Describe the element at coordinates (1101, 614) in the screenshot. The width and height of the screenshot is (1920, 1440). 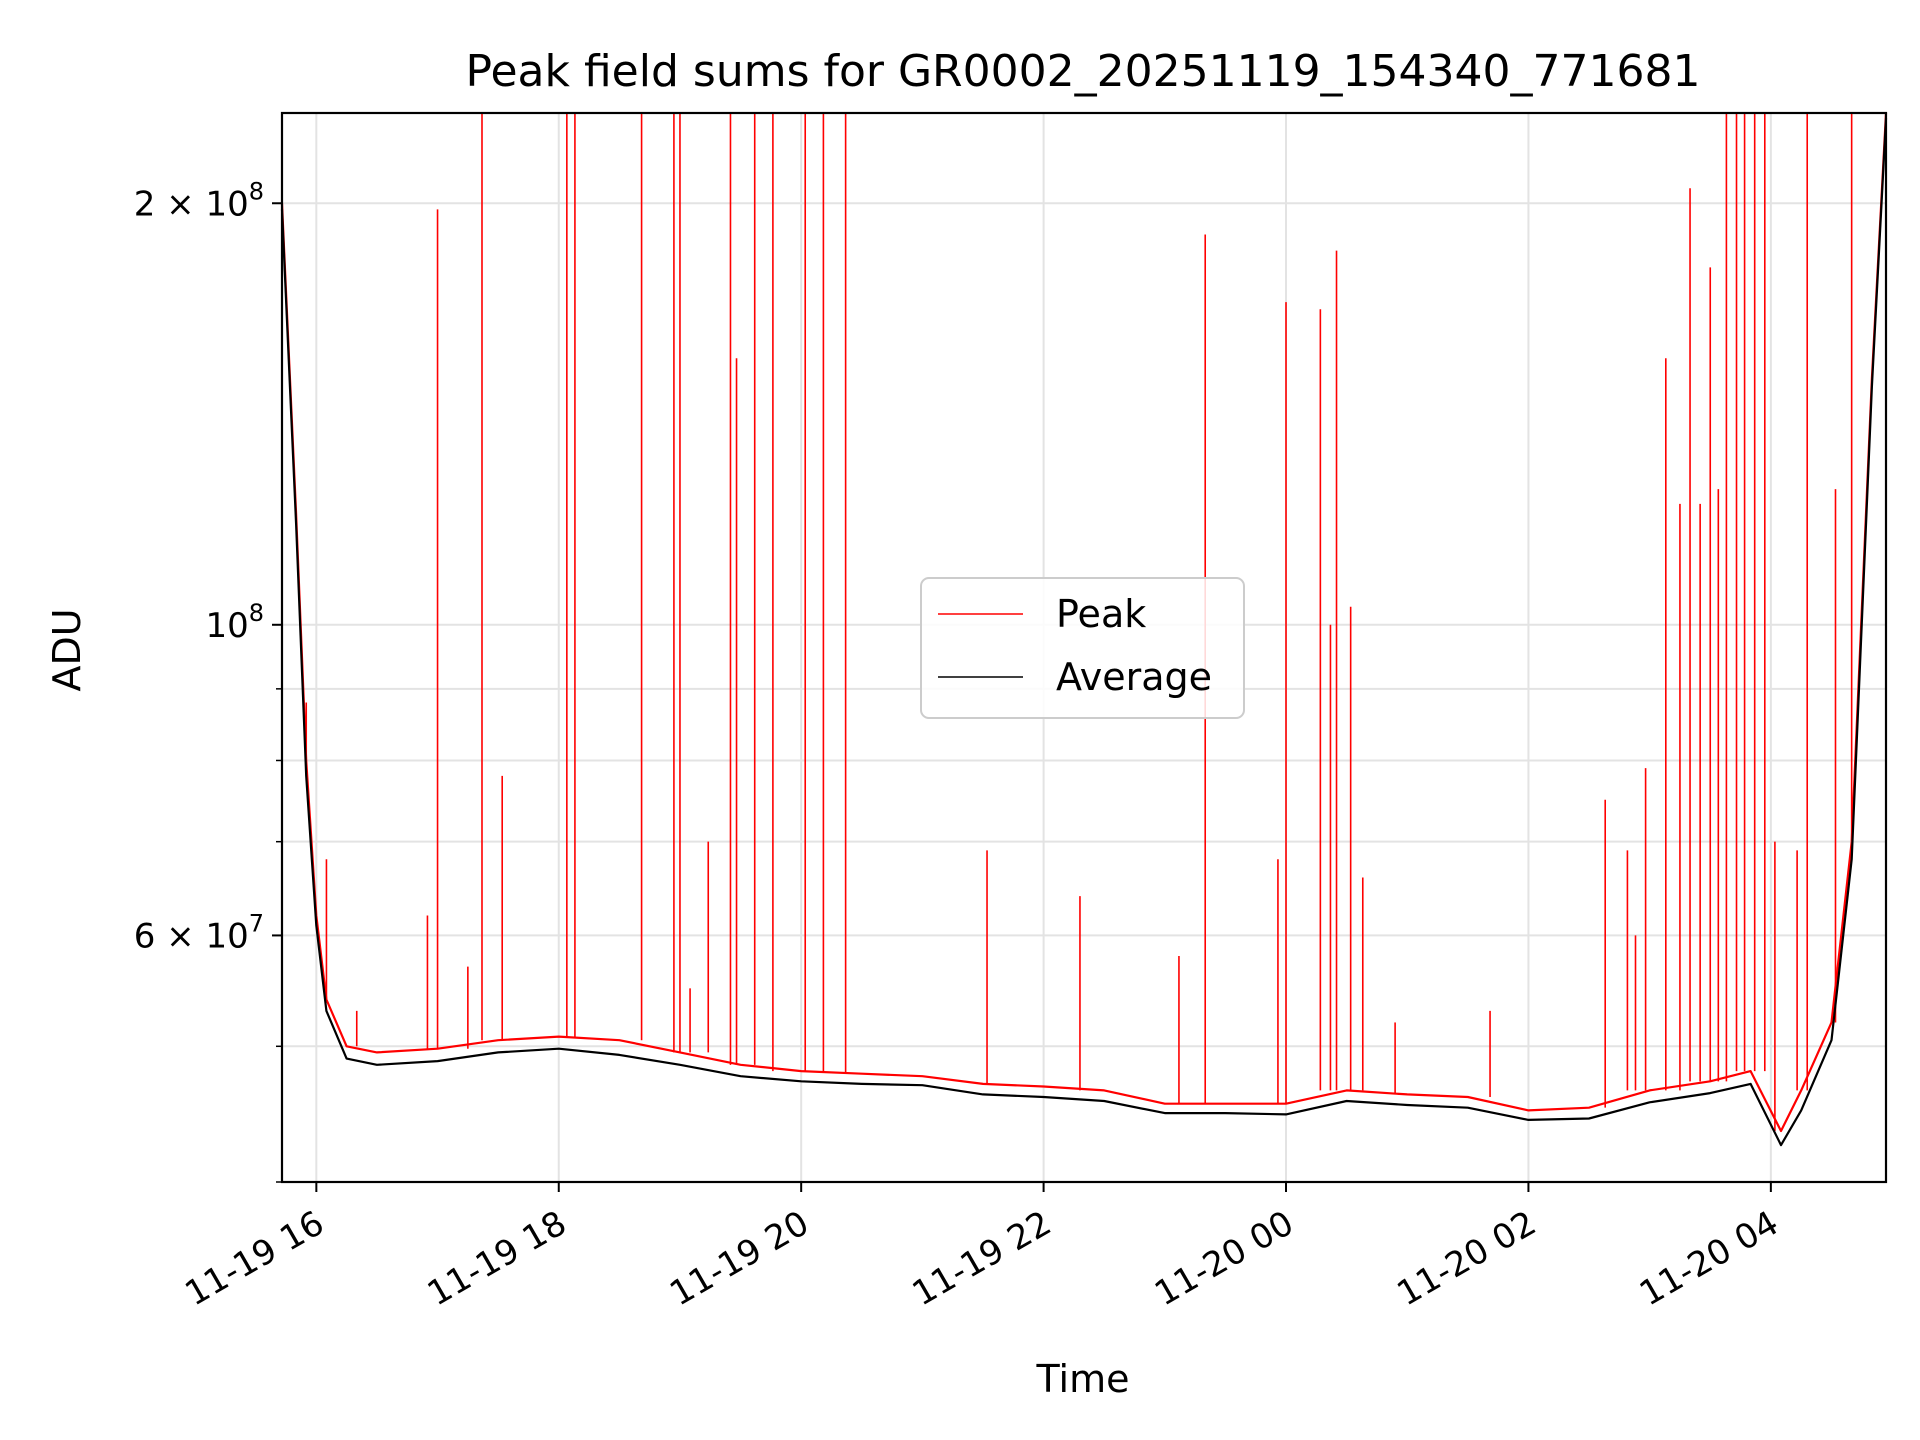
I see `legend-peak-label: Peak` at that location.